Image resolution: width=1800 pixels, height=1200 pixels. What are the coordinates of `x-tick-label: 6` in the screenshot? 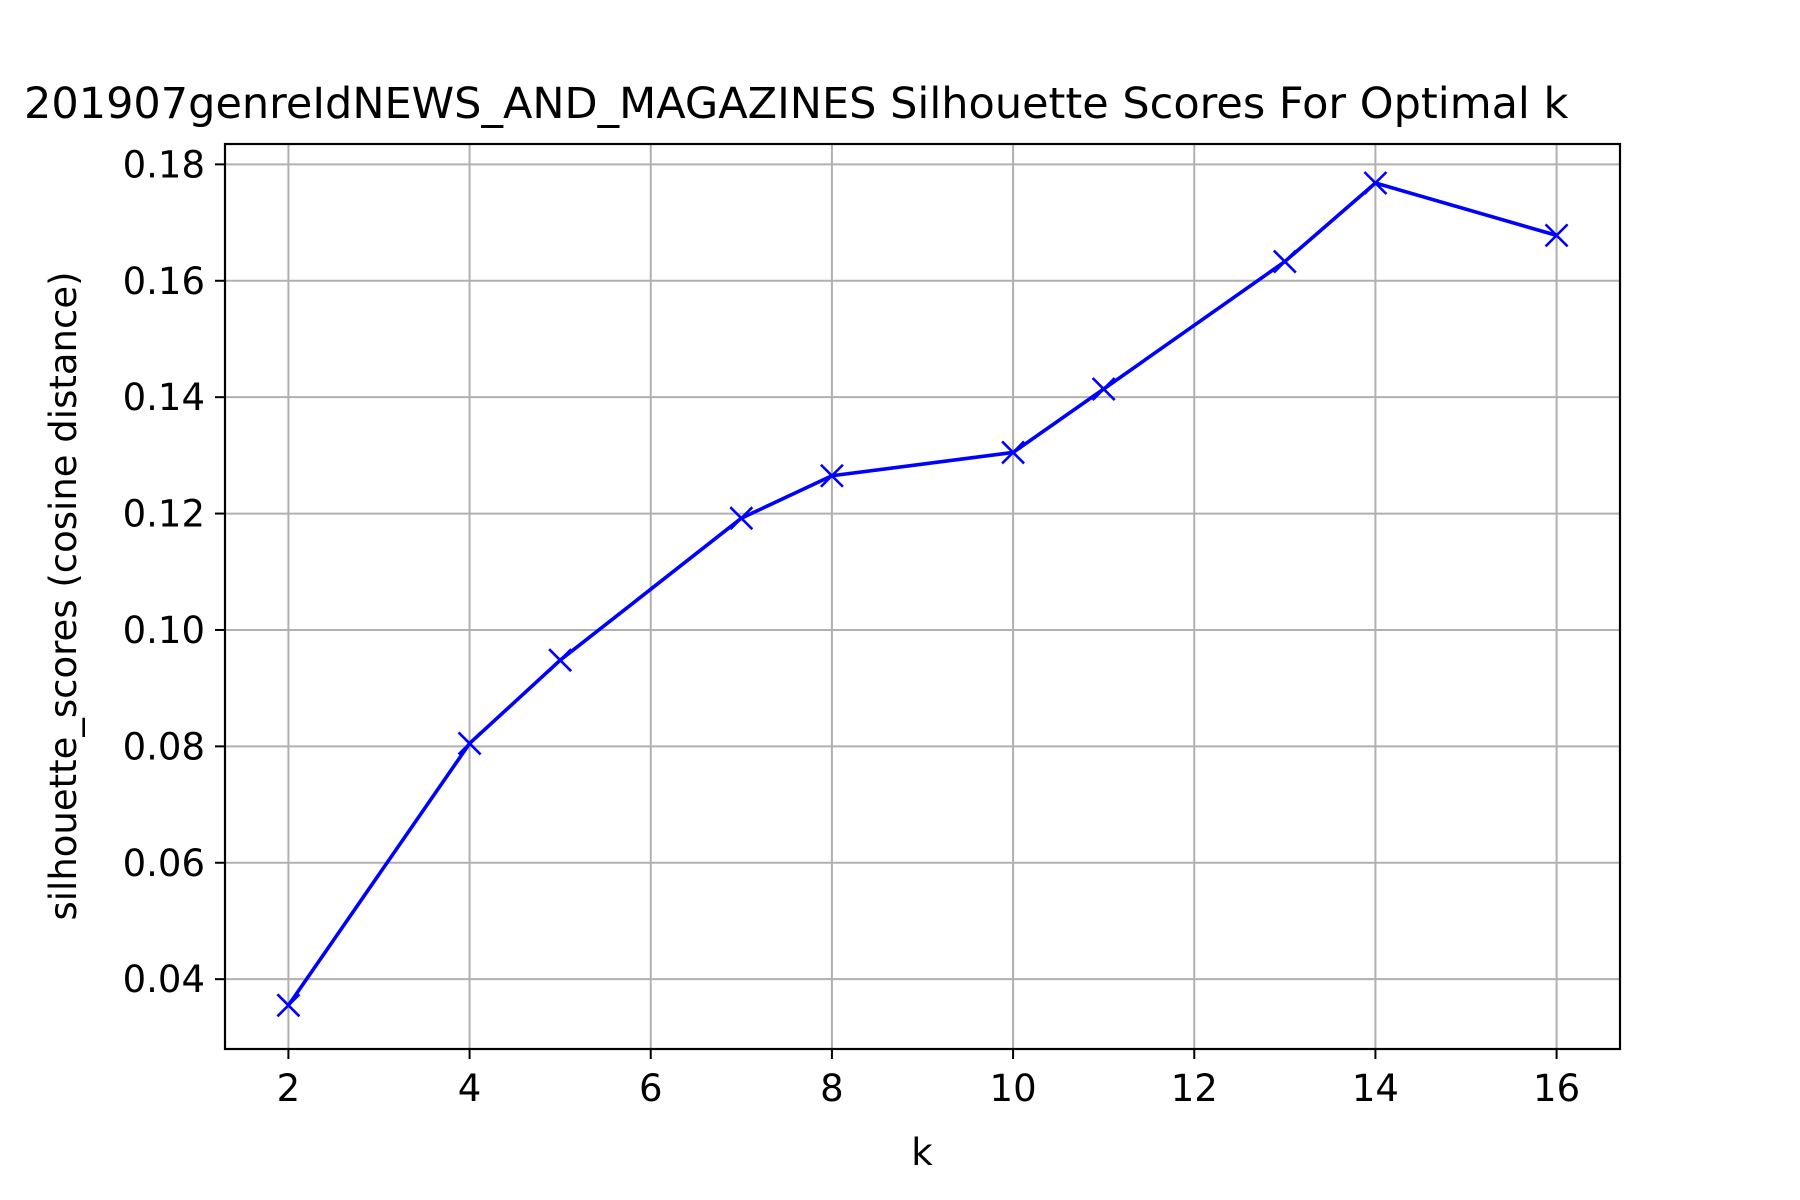 It's located at (651, 1088).